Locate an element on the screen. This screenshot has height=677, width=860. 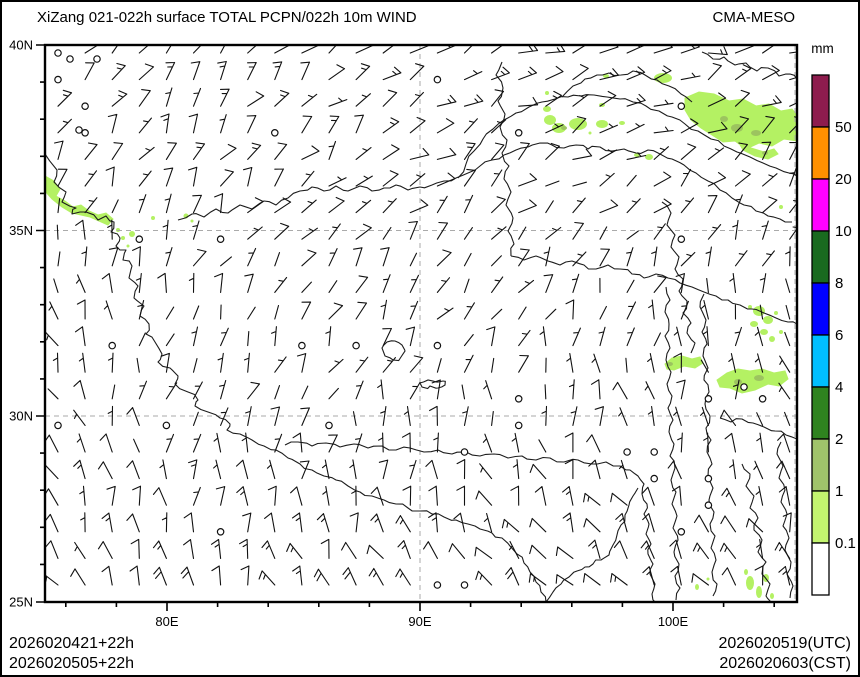
map-outline-northeast-corner-range is located at coordinates (749, 65).